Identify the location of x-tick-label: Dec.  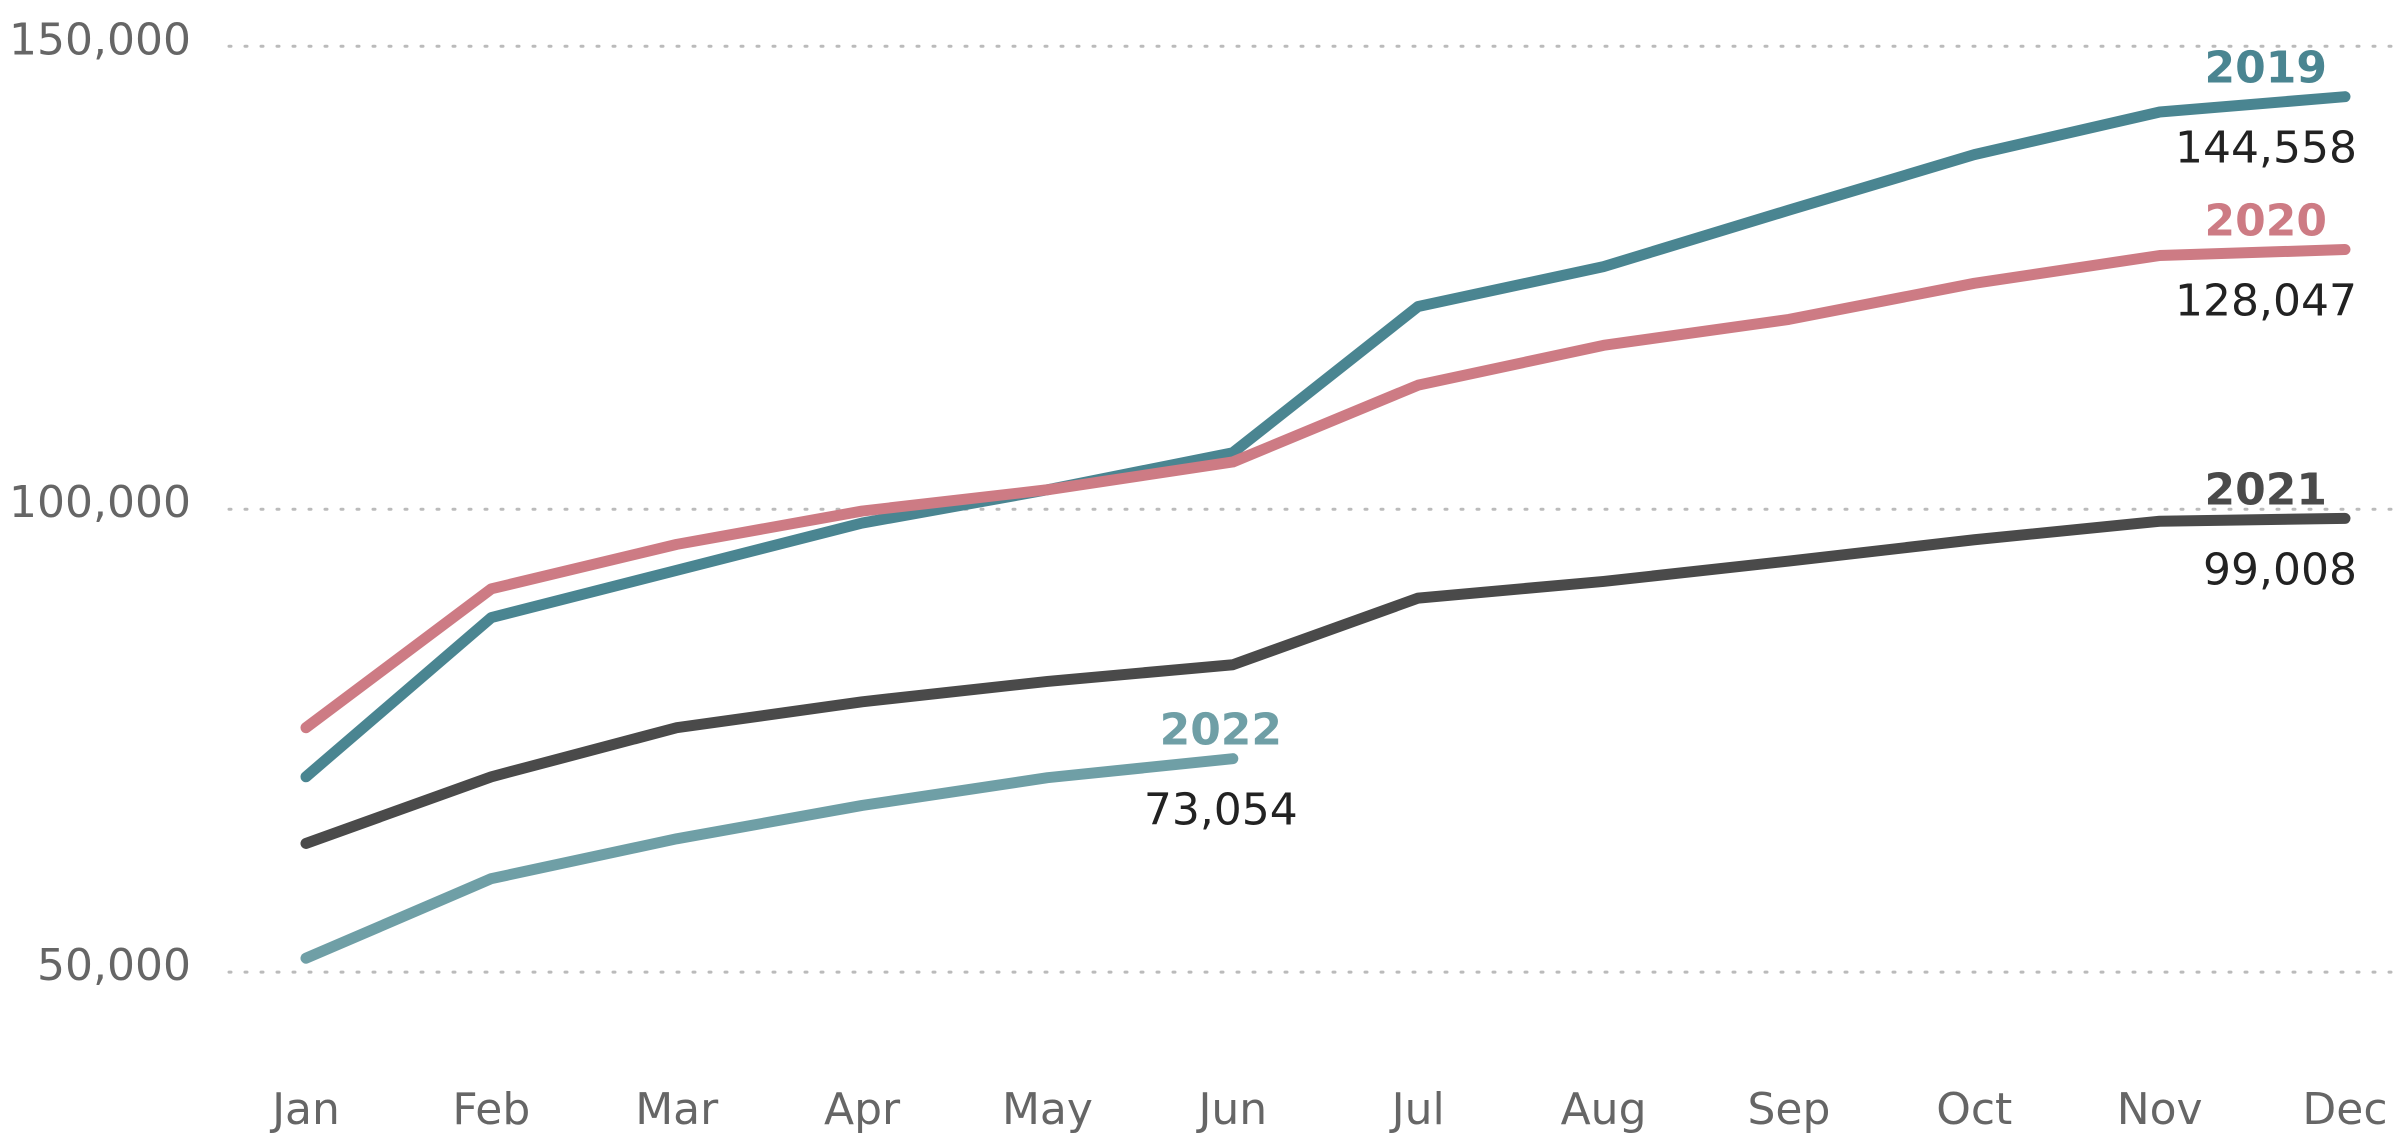
(2344, 1109).